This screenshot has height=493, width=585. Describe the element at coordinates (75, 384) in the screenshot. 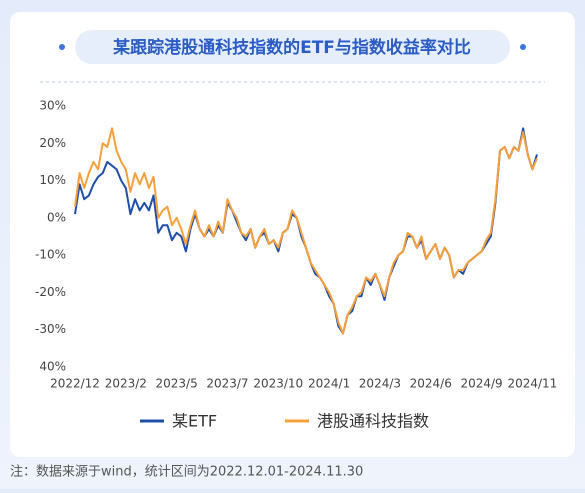

I see `x-tick-label: 2022/12` at that location.